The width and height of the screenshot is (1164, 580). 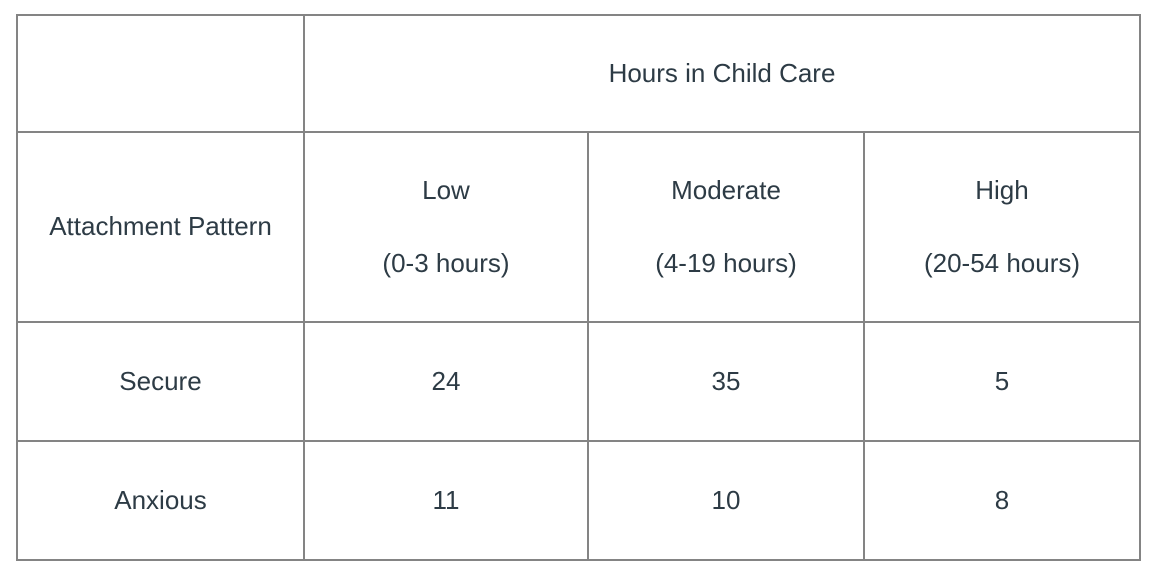 I want to click on row-header-anxious: Anxious, so click(x=160, y=500).